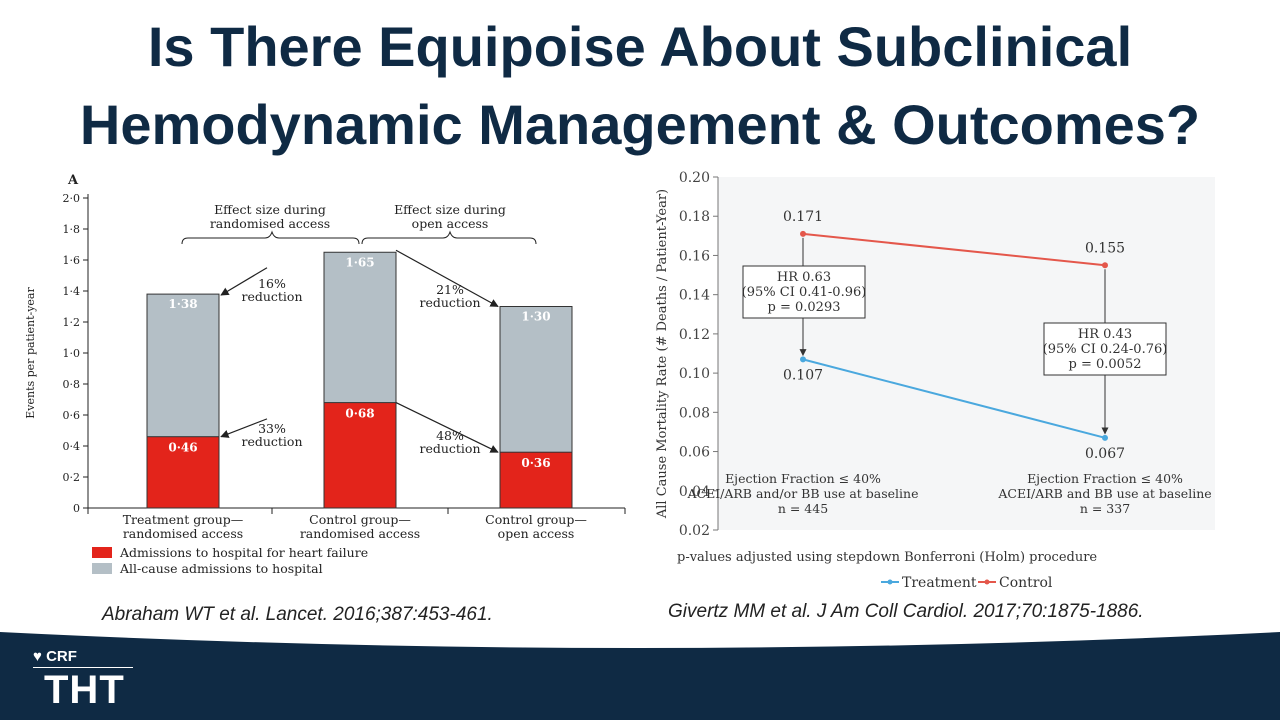 Image resolution: width=1280 pixels, height=720 pixels. What do you see at coordinates (72, 322) in the screenshot?
I see `y-tick-label: 1·2` at bounding box center [72, 322].